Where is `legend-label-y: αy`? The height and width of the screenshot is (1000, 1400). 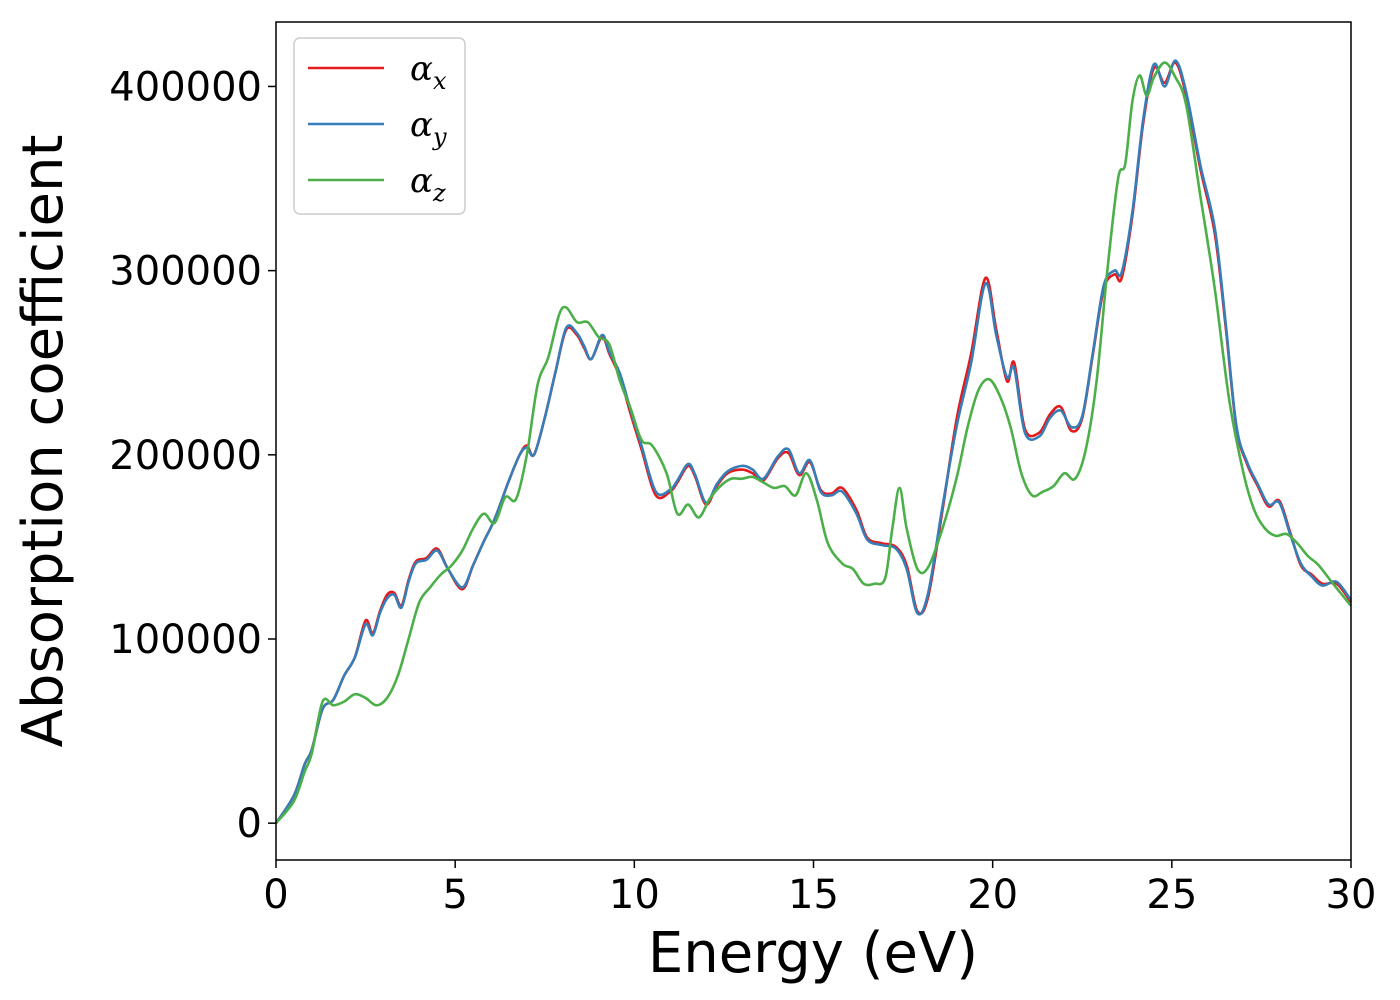
legend-label-y: αy is located at coordinates (428, 128).